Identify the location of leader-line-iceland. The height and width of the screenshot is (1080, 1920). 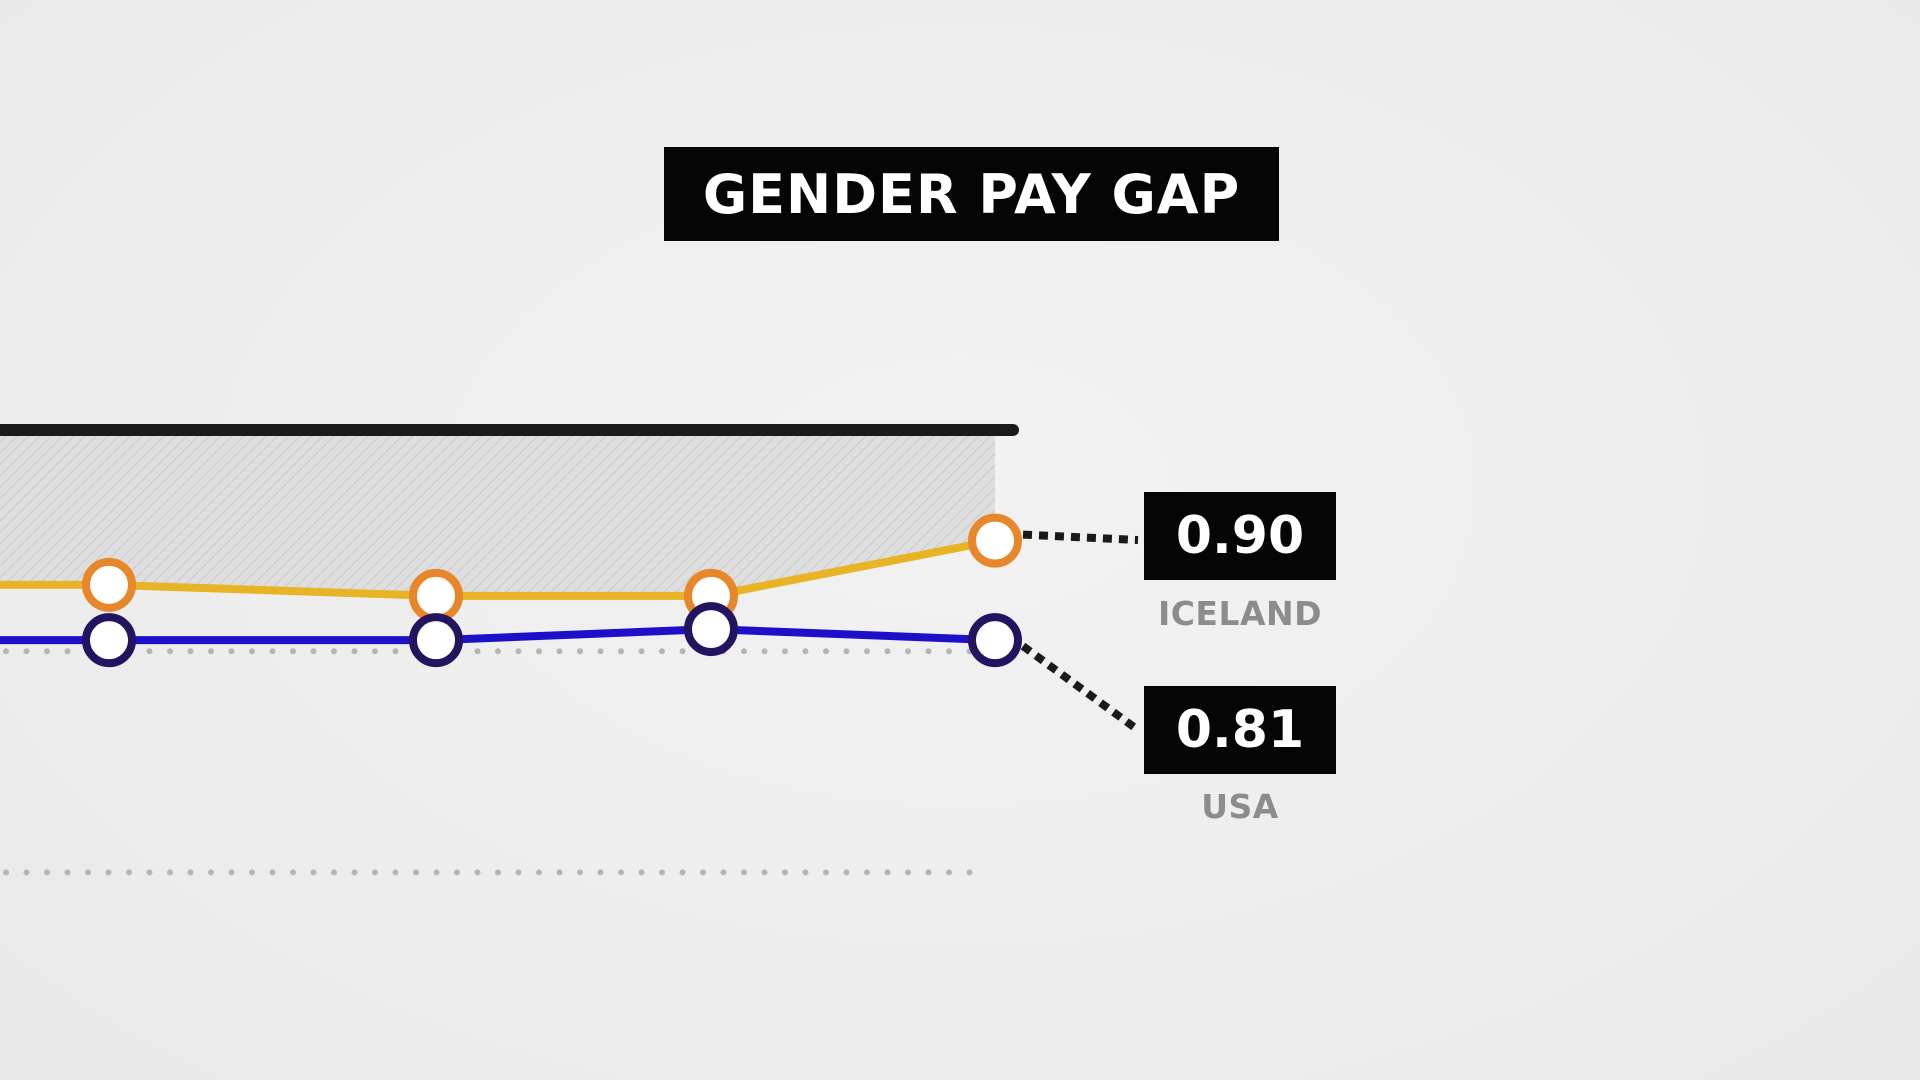
(1080, 537).